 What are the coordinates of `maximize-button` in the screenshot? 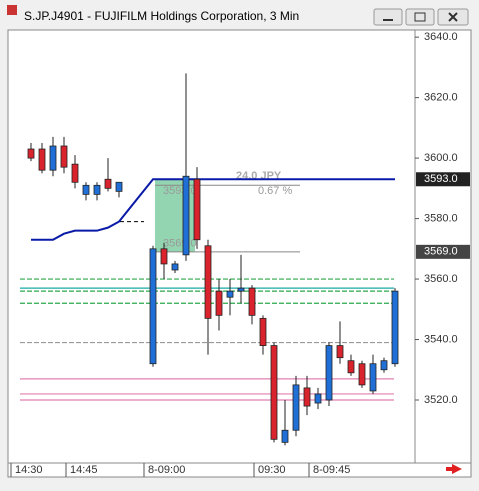 It's located at (420, 17).